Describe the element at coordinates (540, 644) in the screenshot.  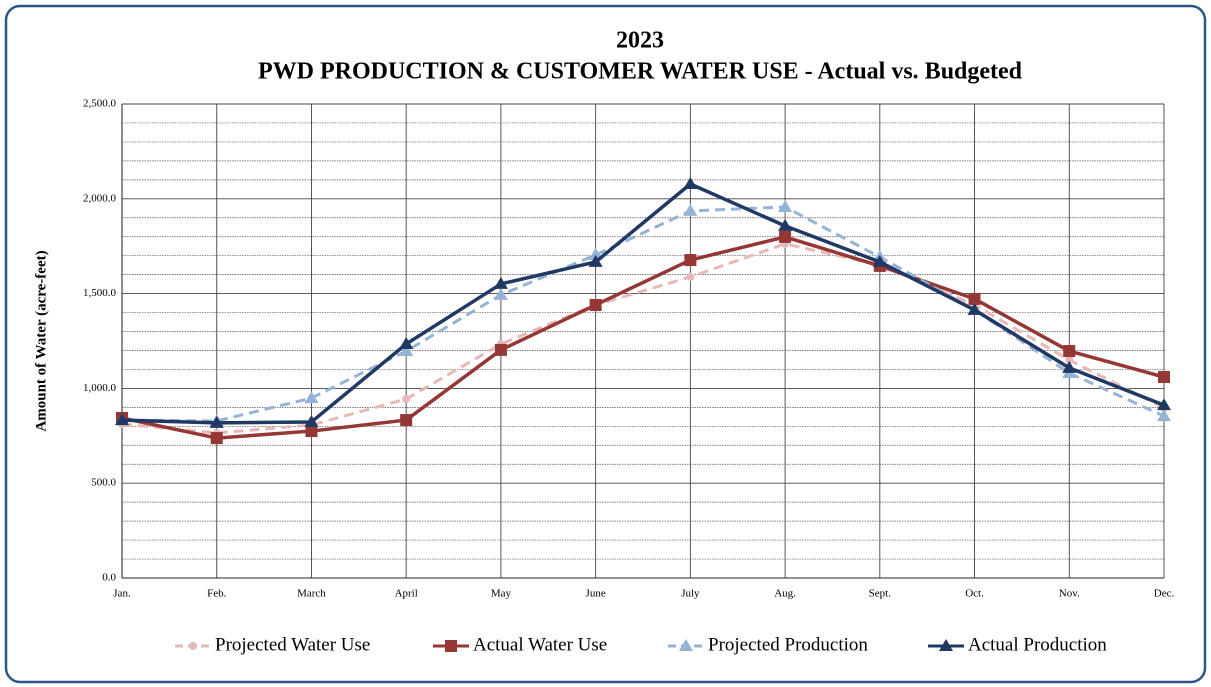
I see `legend-label: Actual Water Use` at that location.